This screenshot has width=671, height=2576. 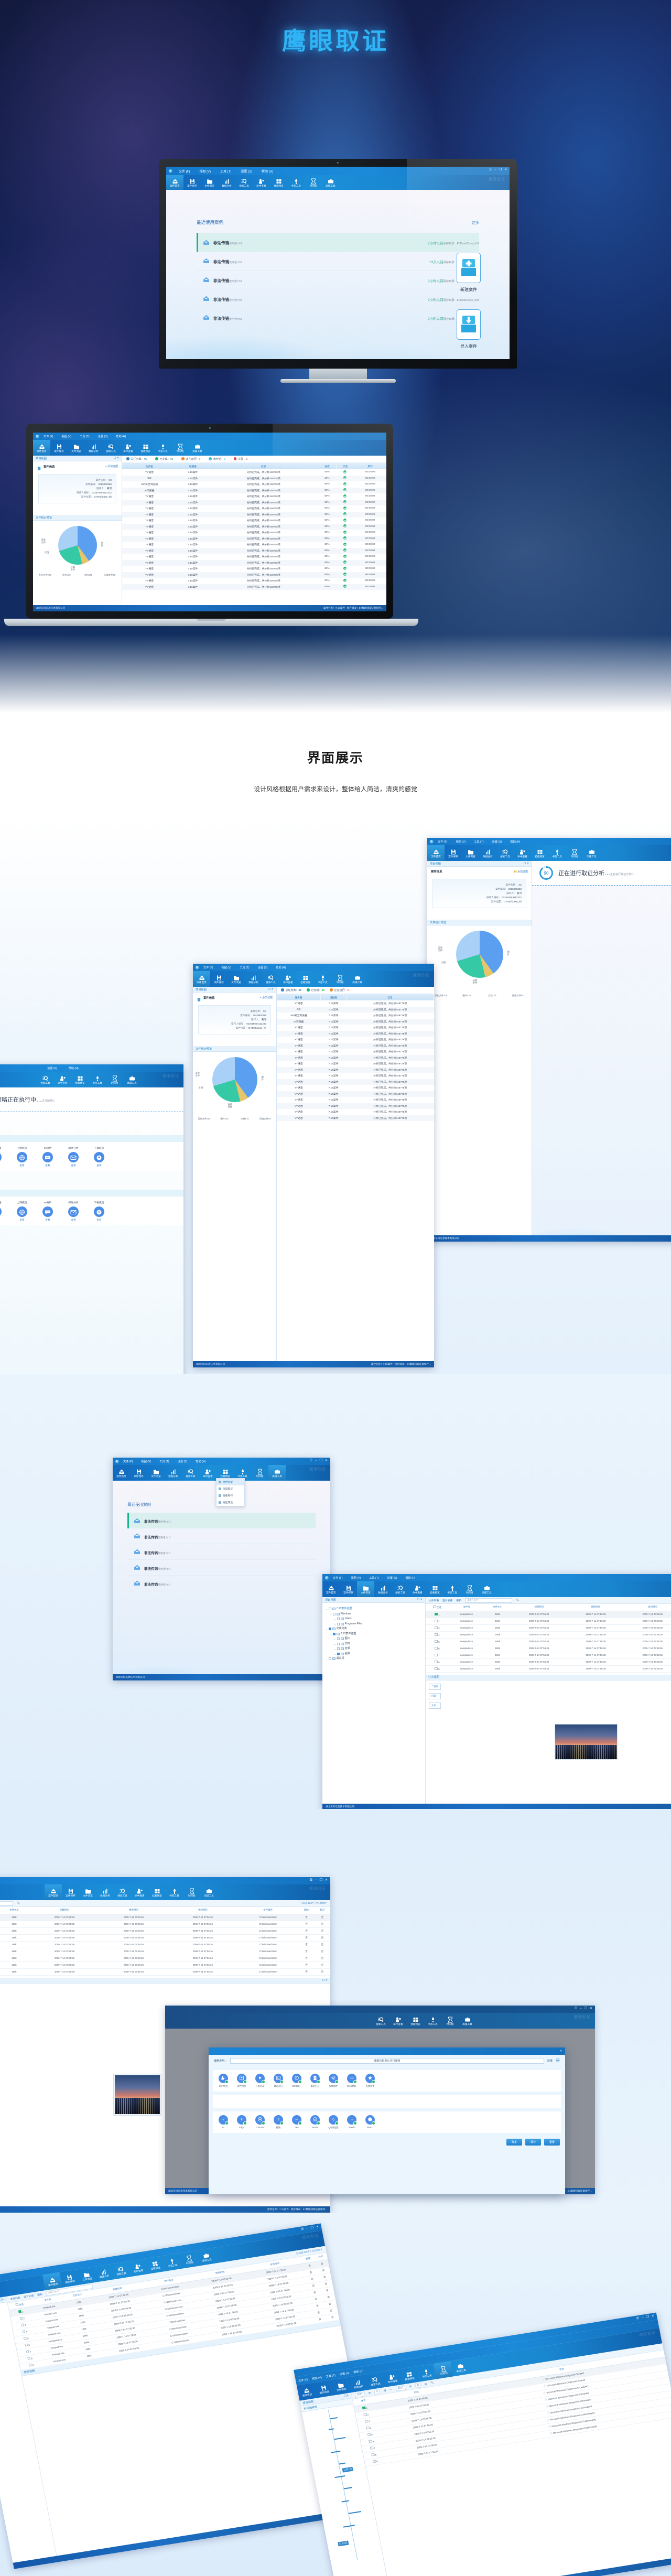 I want to click on col-filesize: 文件大小, so click(x=497, y=1607).